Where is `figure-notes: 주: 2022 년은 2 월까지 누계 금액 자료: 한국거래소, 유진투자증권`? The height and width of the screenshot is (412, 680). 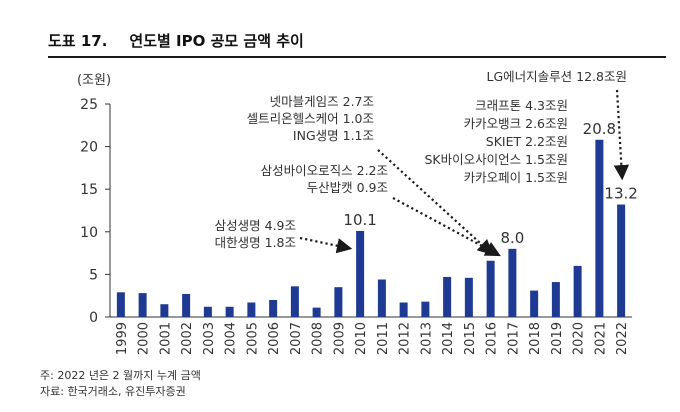 figure-notes: 주: 2022 년은 2 월까지 누계 금액 자료: 한국거래소, 유진투자증권 is located at coordinates (120, 384).